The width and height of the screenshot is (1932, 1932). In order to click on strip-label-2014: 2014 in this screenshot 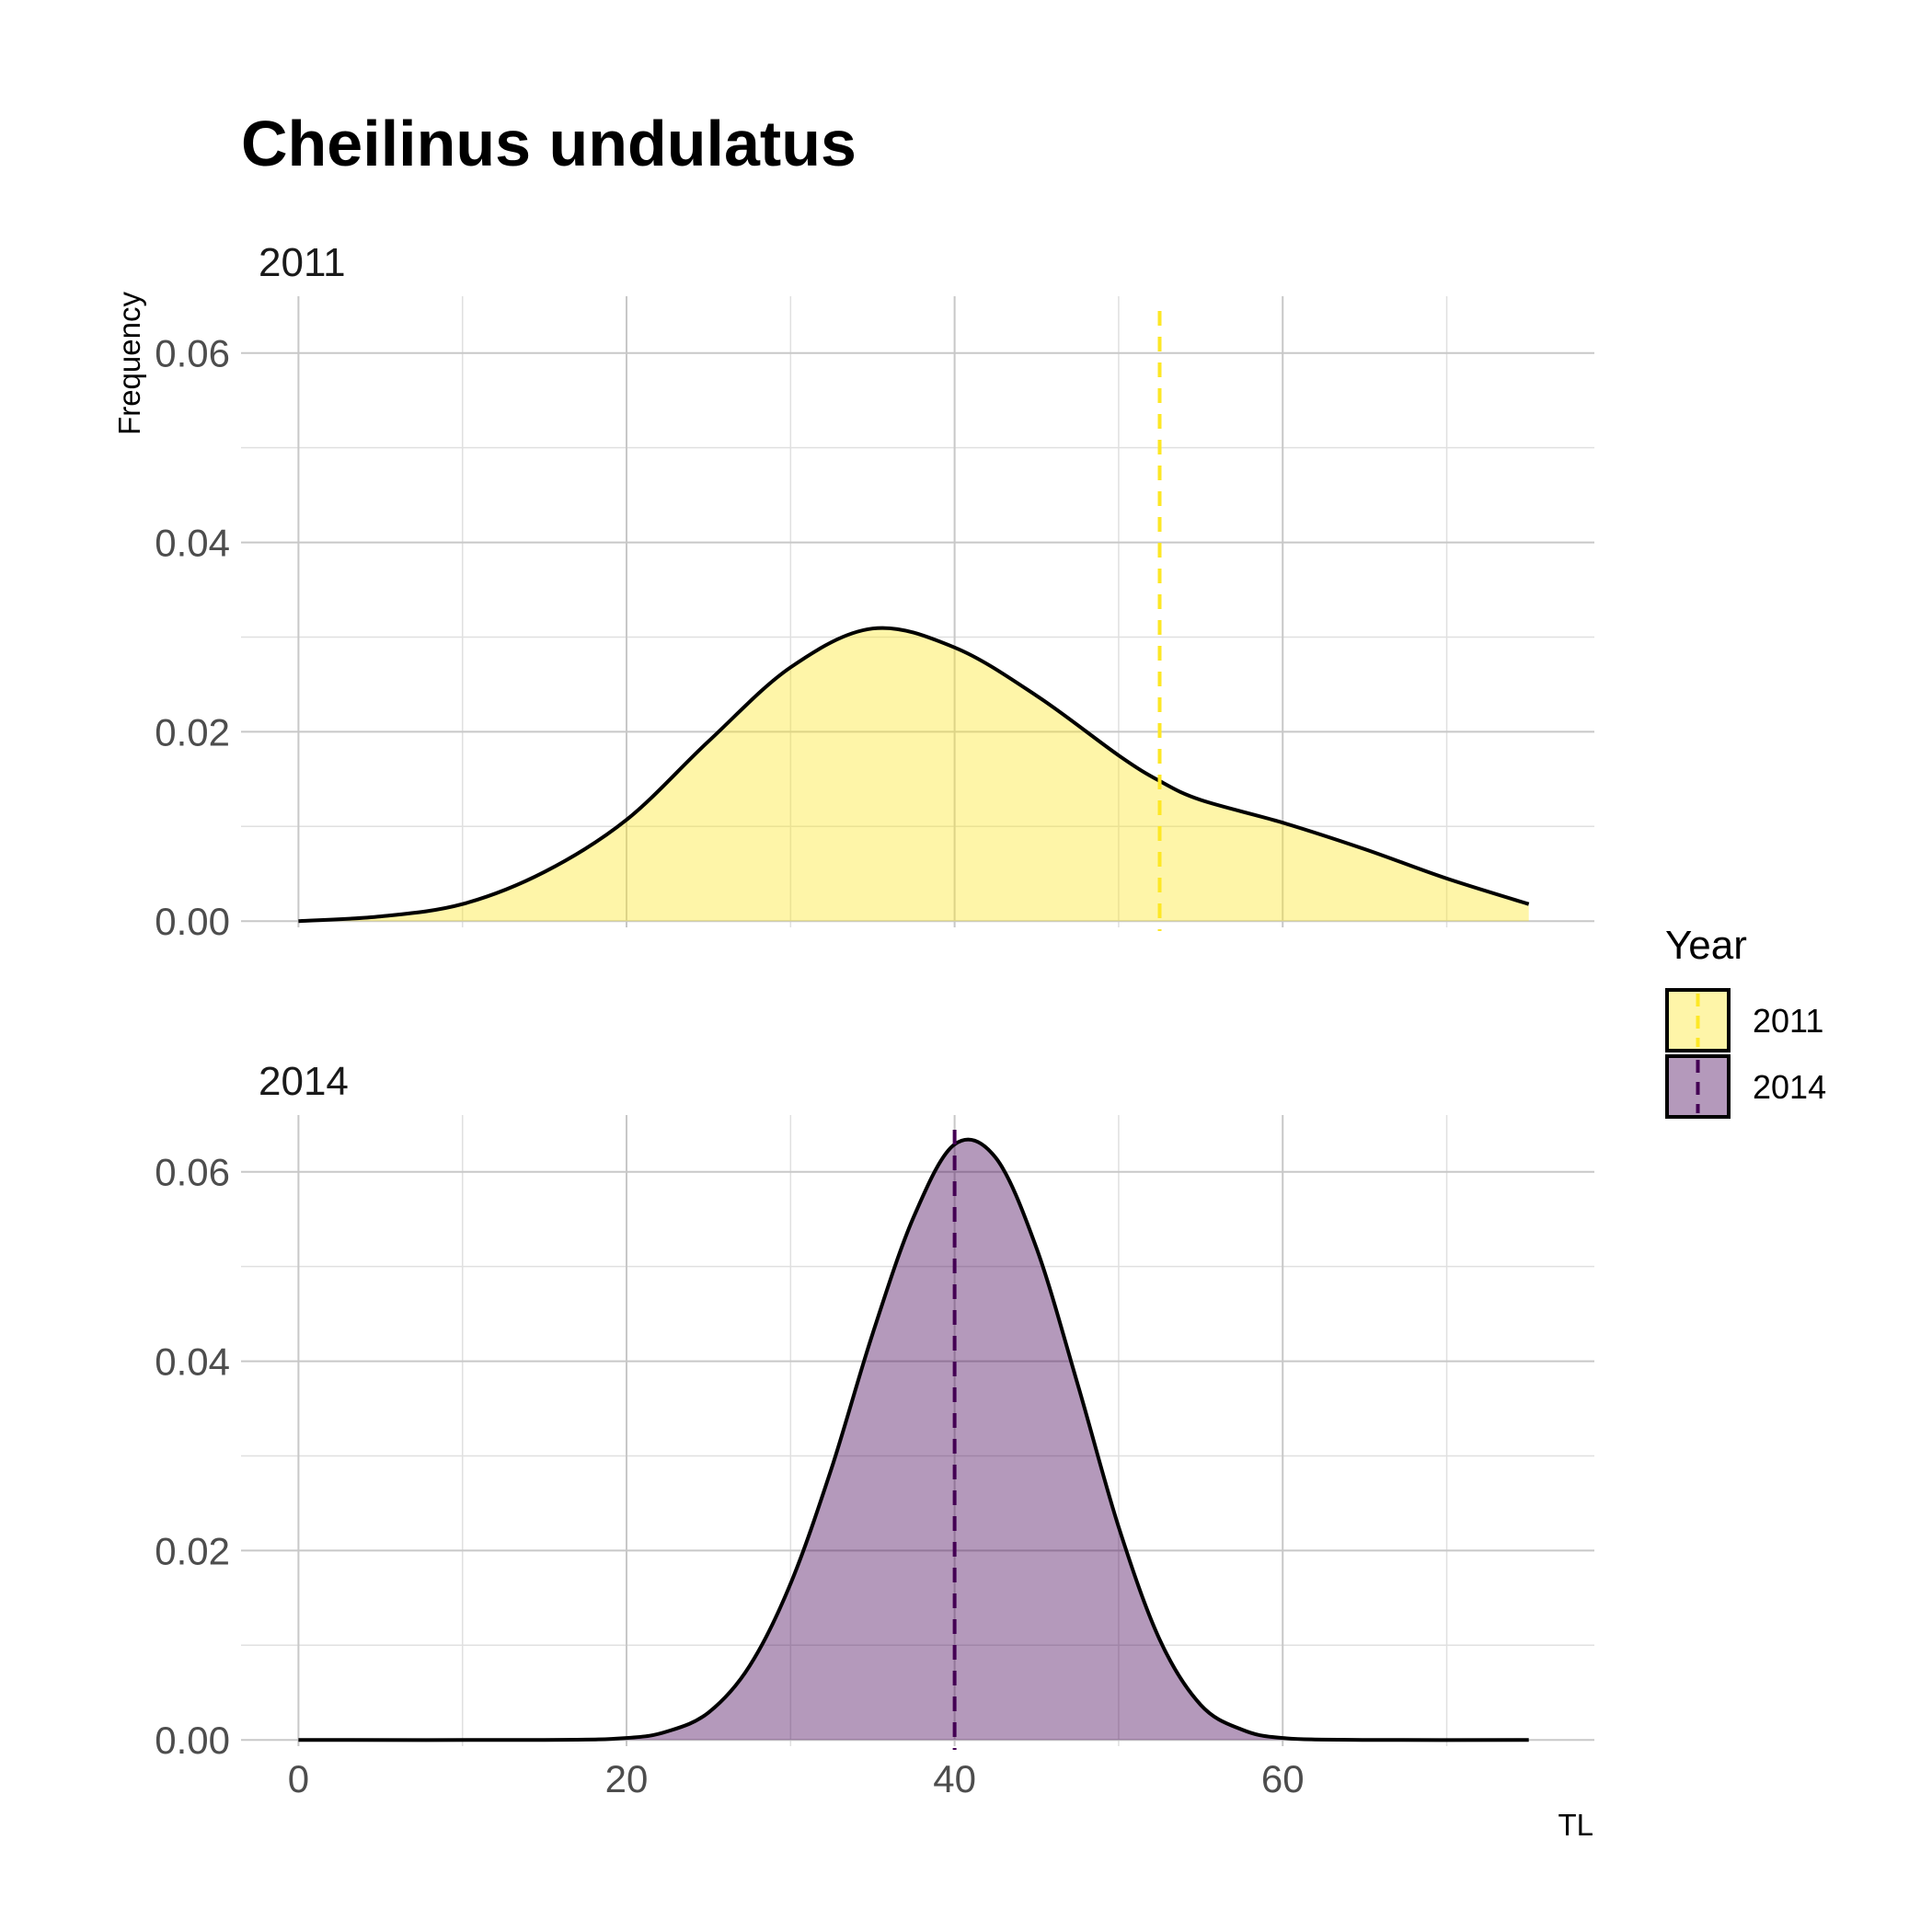, I will do `click(304, 1081)`.